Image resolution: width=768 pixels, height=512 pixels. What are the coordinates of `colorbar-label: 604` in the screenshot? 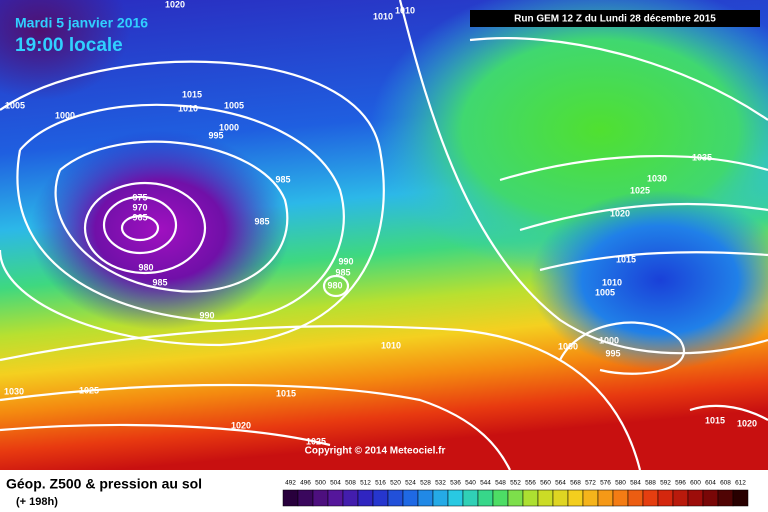 It's located at (710, 483).